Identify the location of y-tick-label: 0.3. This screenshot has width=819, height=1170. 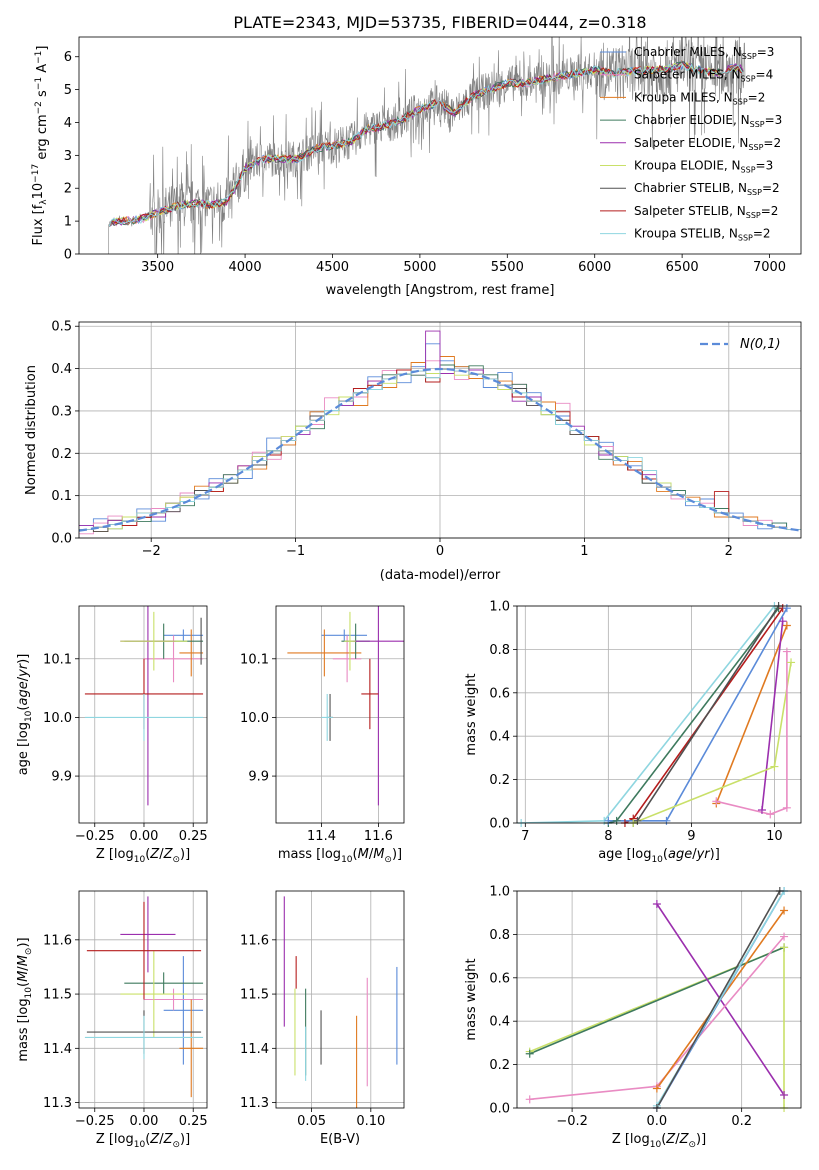
(61, 411).